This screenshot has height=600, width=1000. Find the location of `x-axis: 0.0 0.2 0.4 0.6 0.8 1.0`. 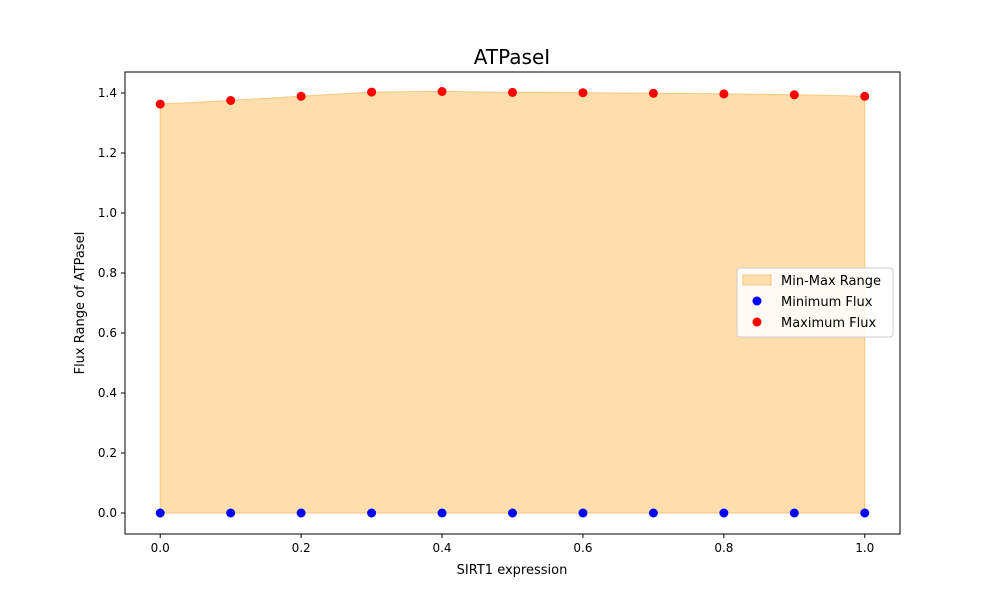

x-axis: 0.0 0.2 0.4 0.6 0.8 1.0 is located at coordinates (512, 544).